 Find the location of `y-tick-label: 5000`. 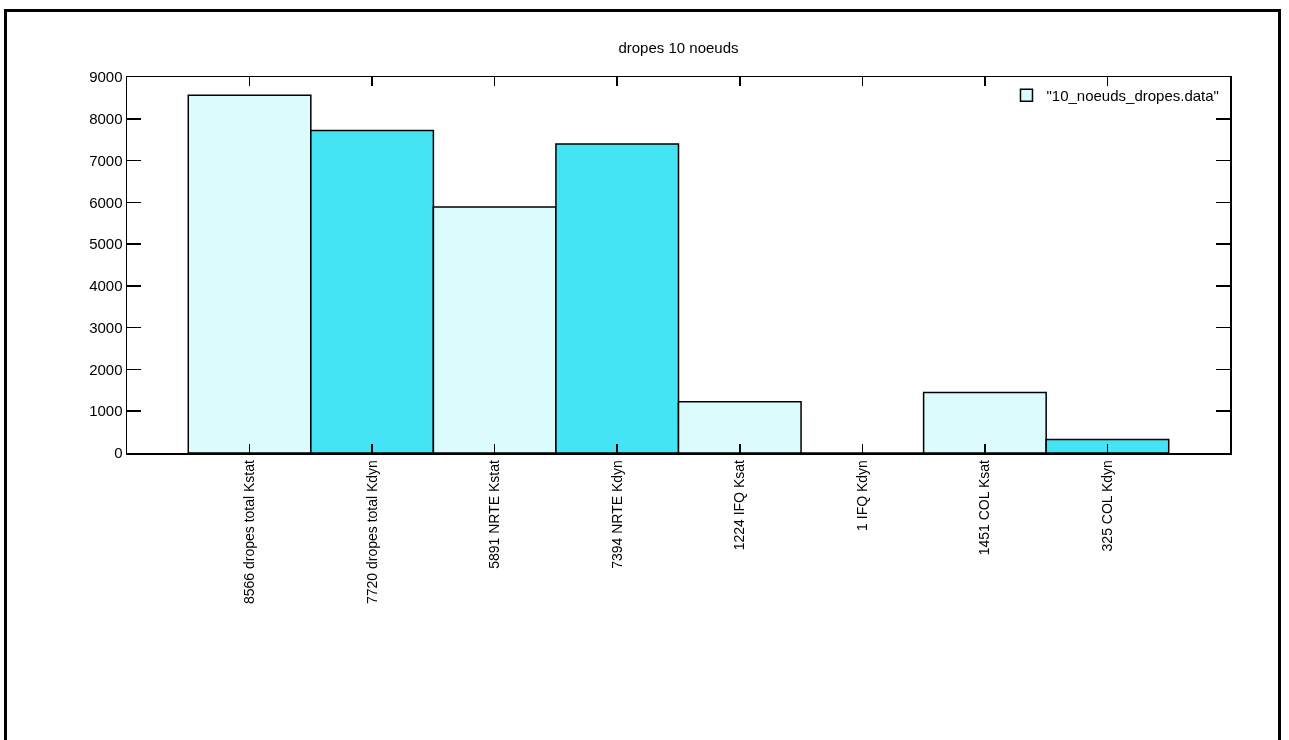

y-tick-label: 5000 is located at coordinates (106, 244).